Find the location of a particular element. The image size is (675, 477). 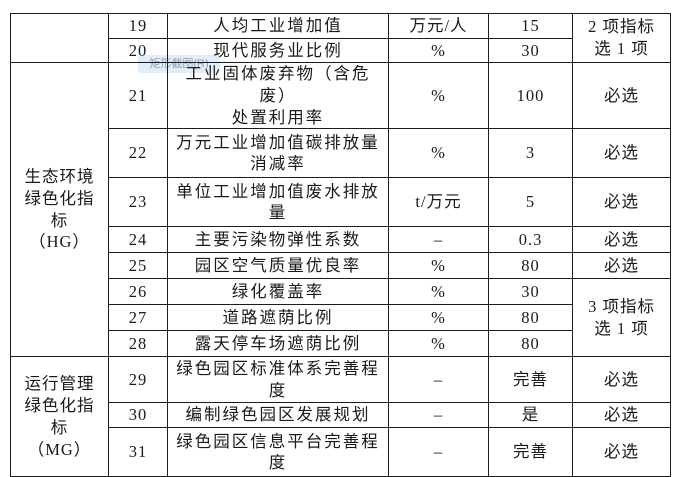

indicator-name: 园区空气质量优良率 is located at coordinates (278, 266).